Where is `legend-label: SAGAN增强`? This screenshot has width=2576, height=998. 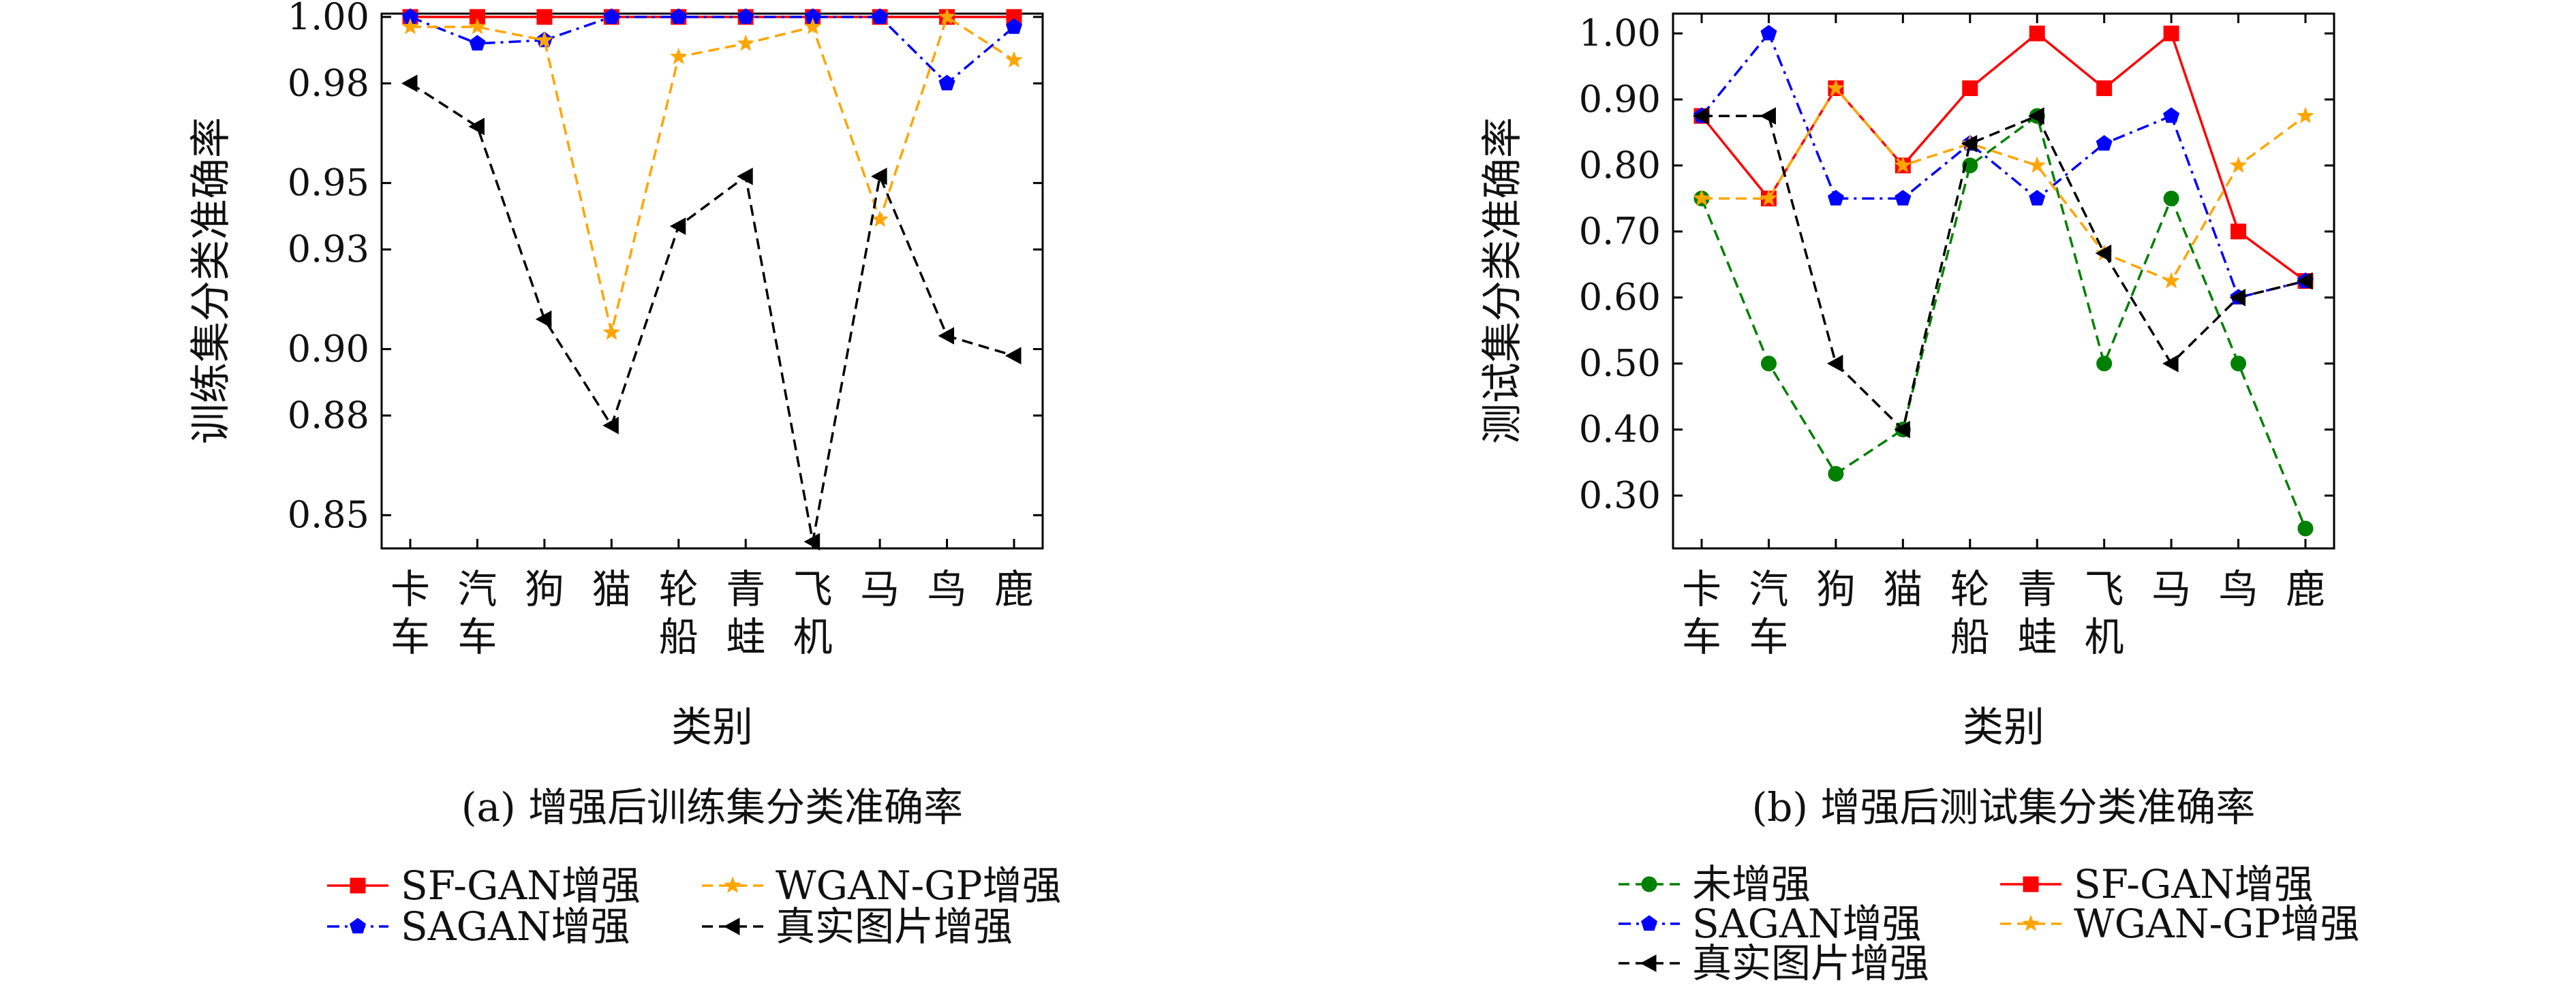 legend-label: SAGAN增强 is located at coordinates (1807, 924).